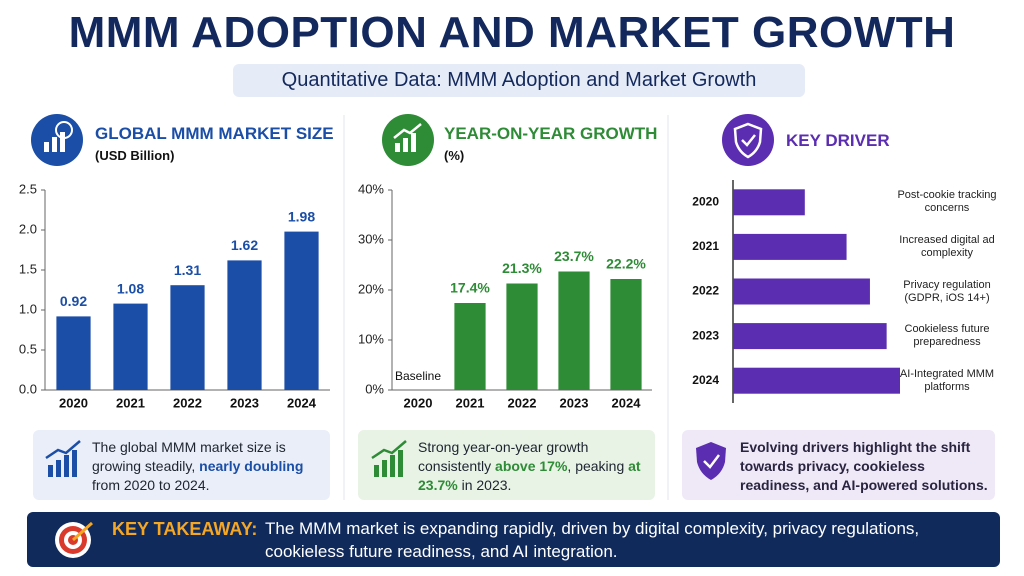 The width and height of the screenshot is (1024, 576). What do you see at coordinates (454, 155) in the screenshot?
I see `chart-subtitle: (%)` at bounding box center [454, 155].